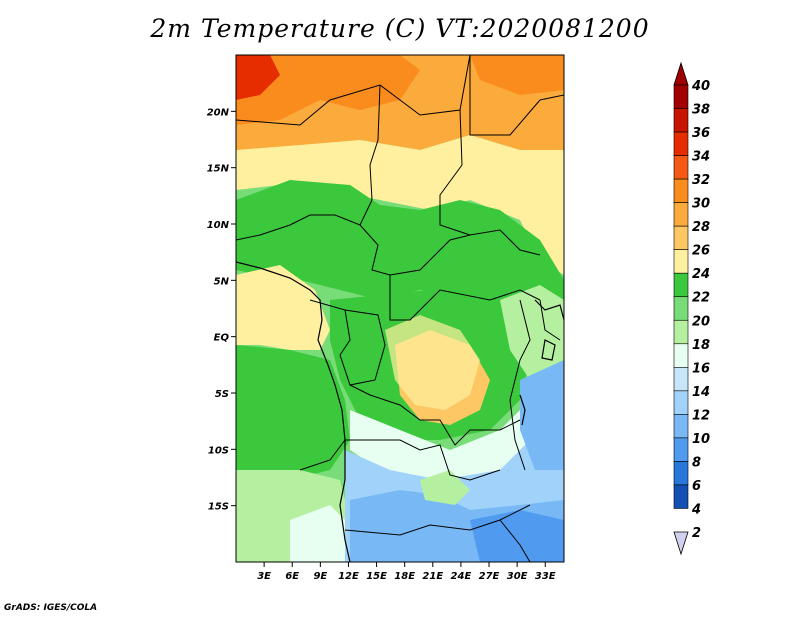 This screenshot has width=800, height=618. What do you see at coordinates (404, 576) in the screenshot?
I see `lon-tick-label: 18E` at bounding box center [404, 576].